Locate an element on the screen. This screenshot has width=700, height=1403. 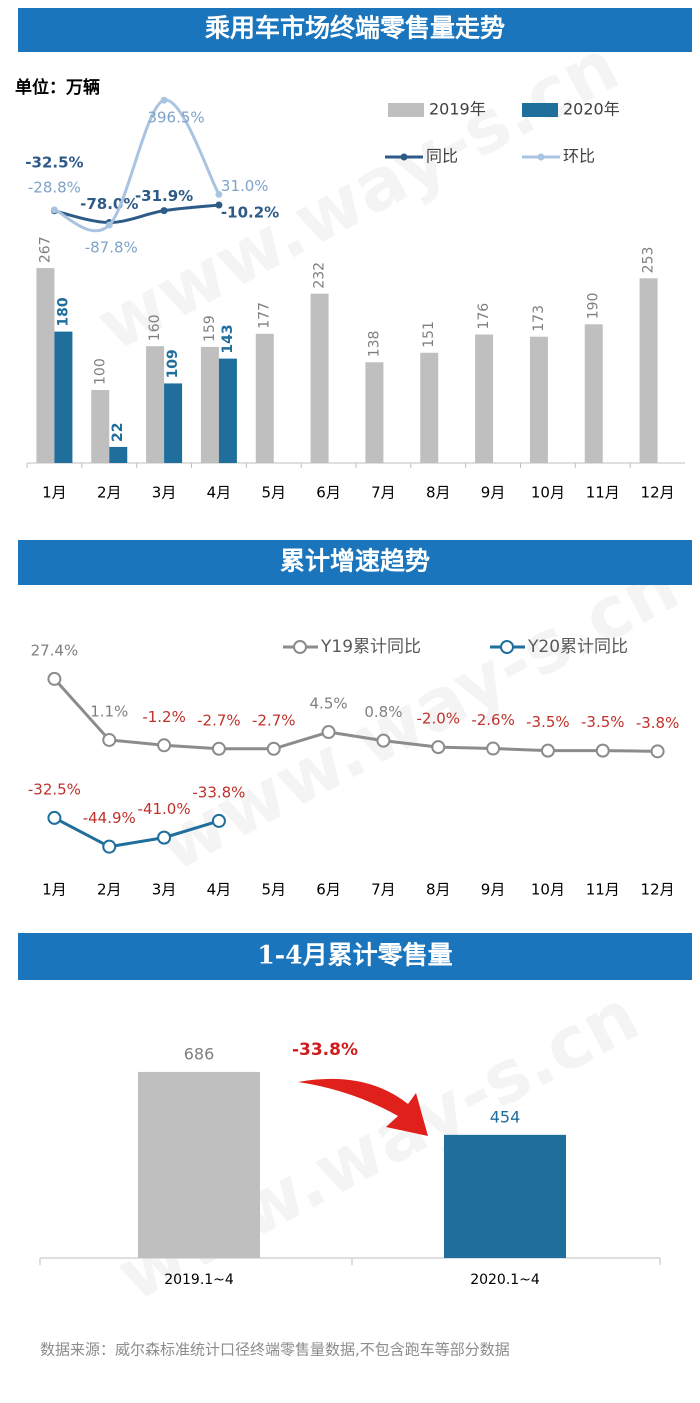
data-label: -87.8% is located at coordinates (111, 248).